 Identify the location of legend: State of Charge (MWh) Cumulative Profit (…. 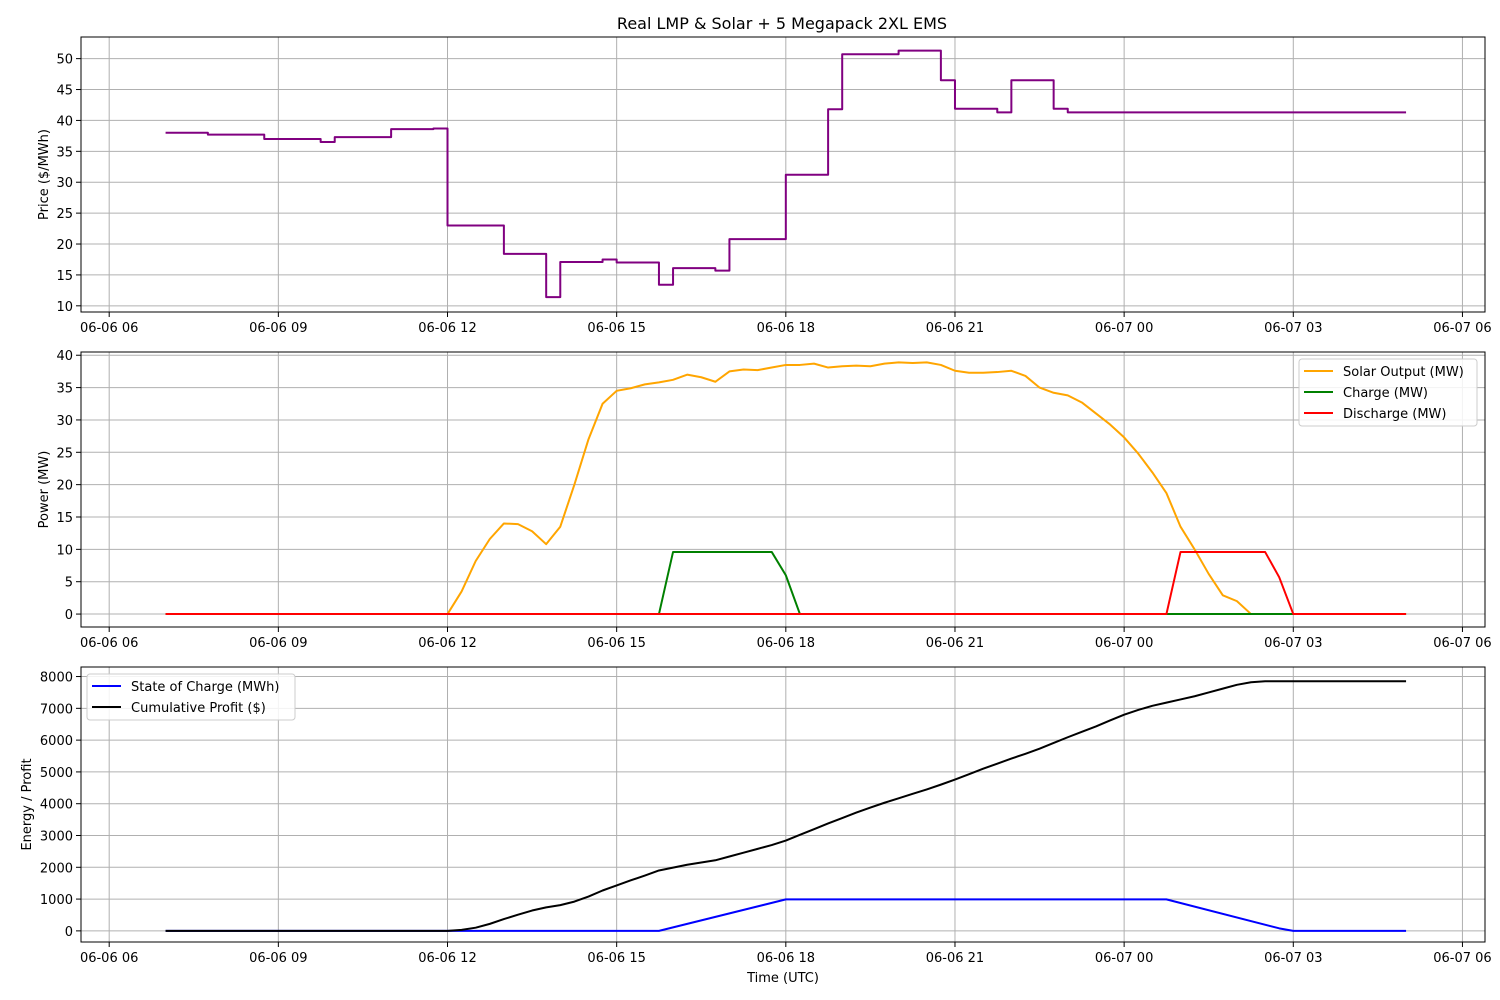
(191, 697).